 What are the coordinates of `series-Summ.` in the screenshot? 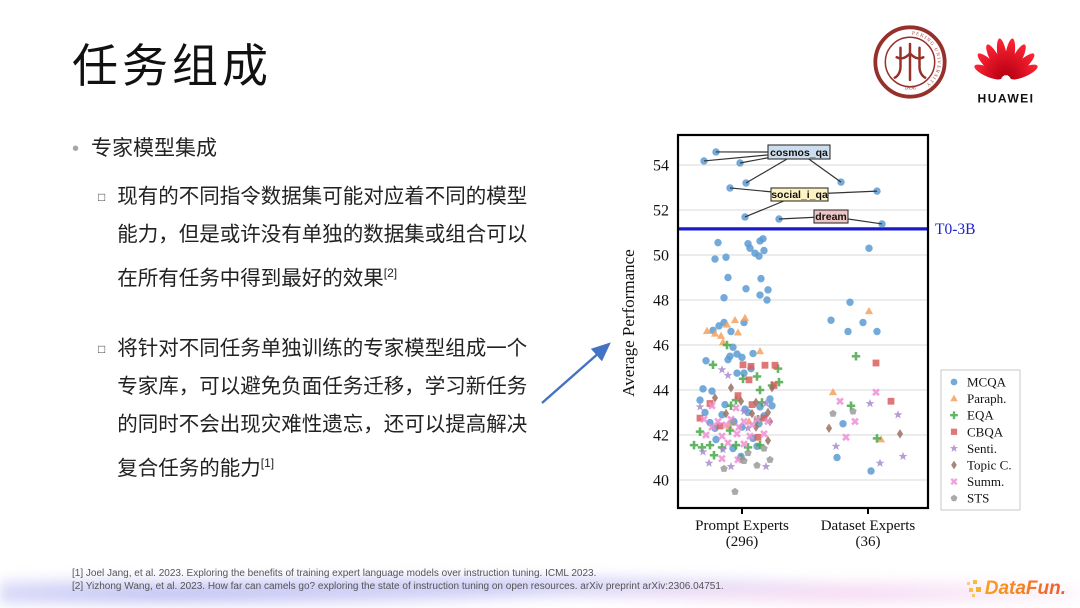 It's located at (790, 426).